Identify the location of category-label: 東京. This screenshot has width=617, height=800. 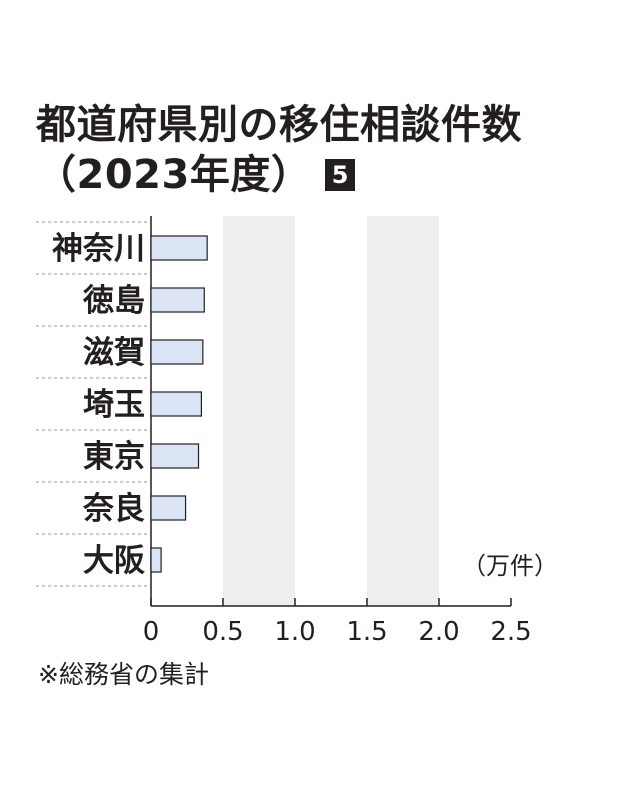
(114, 457).